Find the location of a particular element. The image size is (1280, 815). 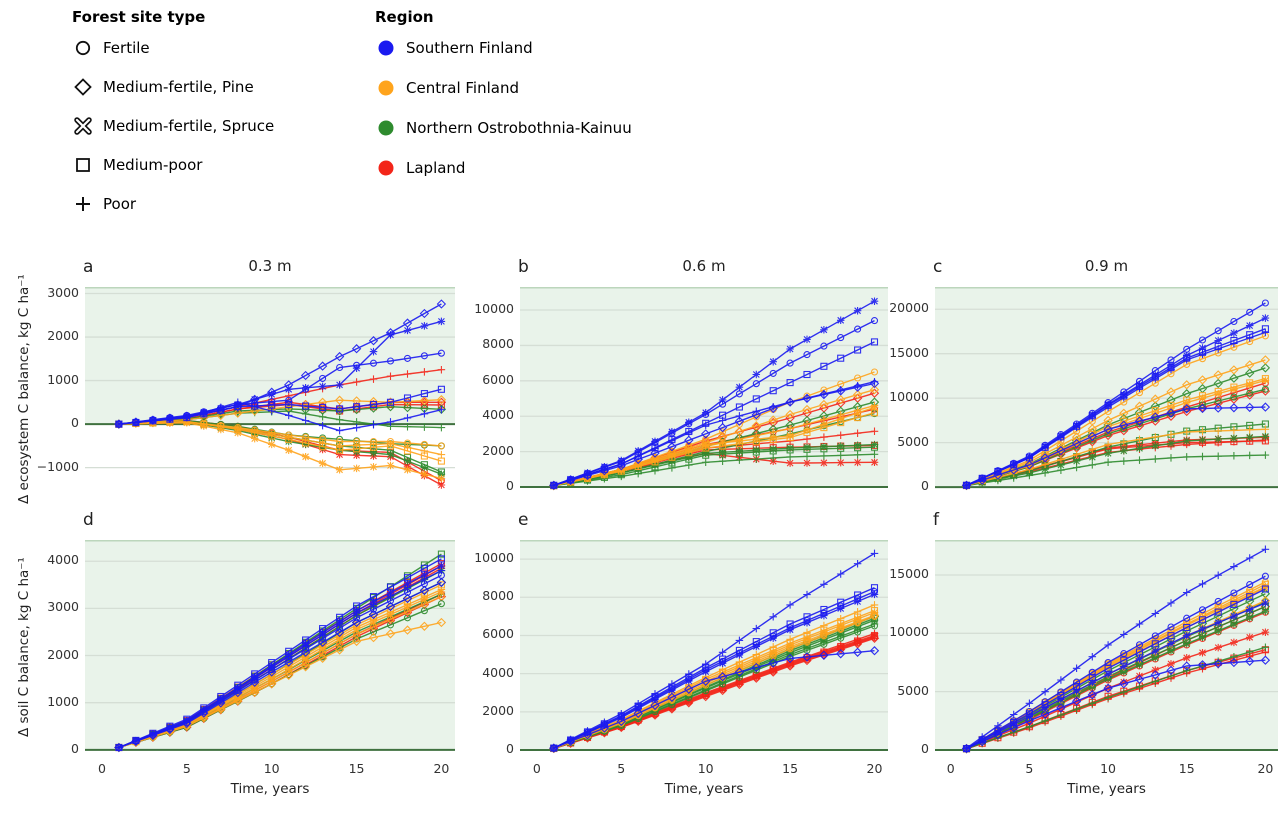

chart-d-svg is located at coordinates (270, 646).